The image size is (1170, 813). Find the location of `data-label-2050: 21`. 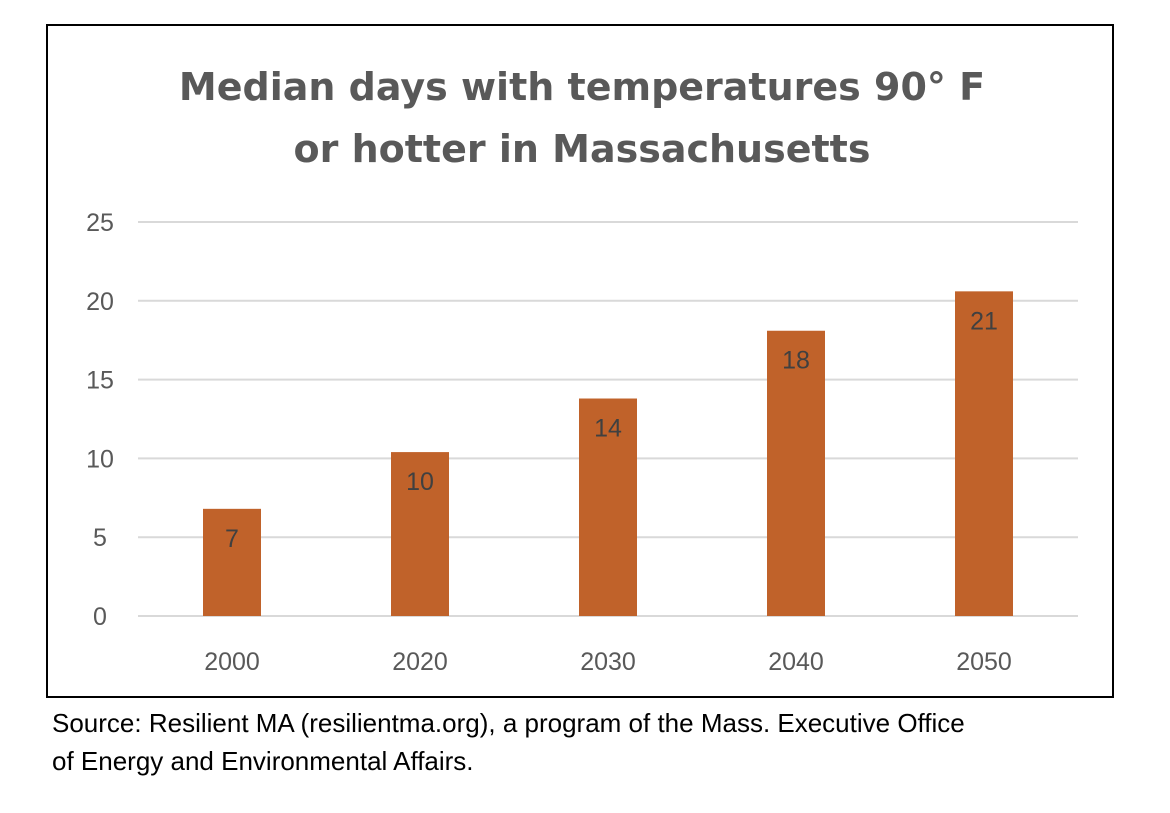

data-label-2050: 21 is located at coordinates (984, 321).